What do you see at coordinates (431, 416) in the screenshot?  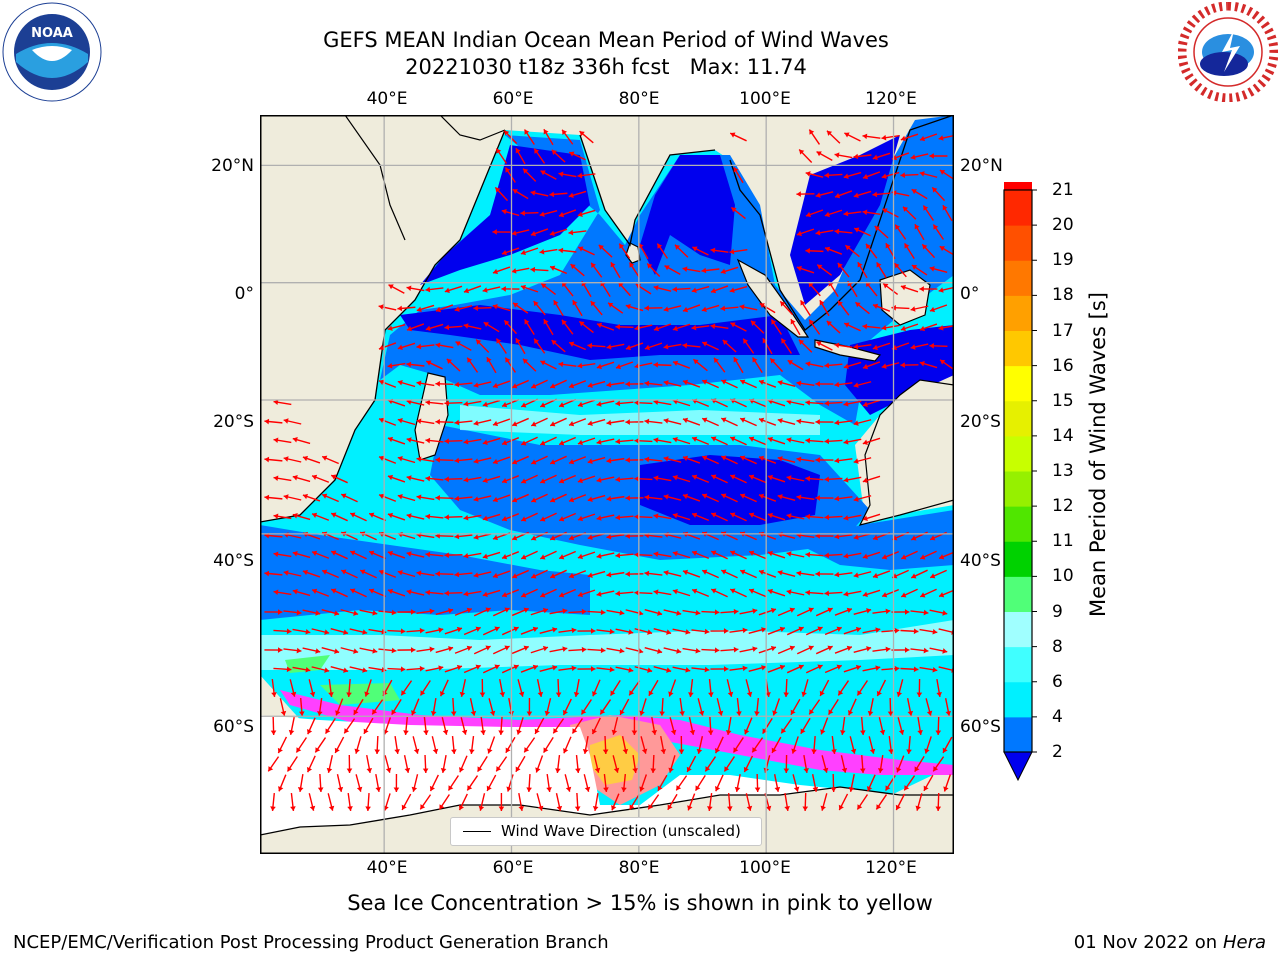 I see `madagascar` at bounding box center [431, 416].